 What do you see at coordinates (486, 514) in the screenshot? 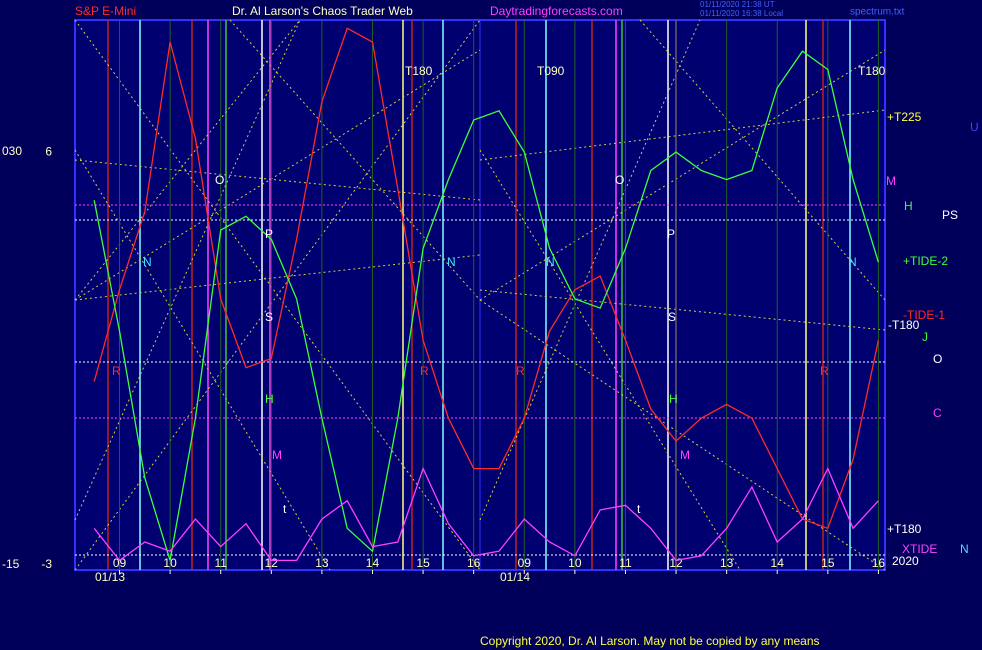
I see `series-line` at bounding box center [486, 514].